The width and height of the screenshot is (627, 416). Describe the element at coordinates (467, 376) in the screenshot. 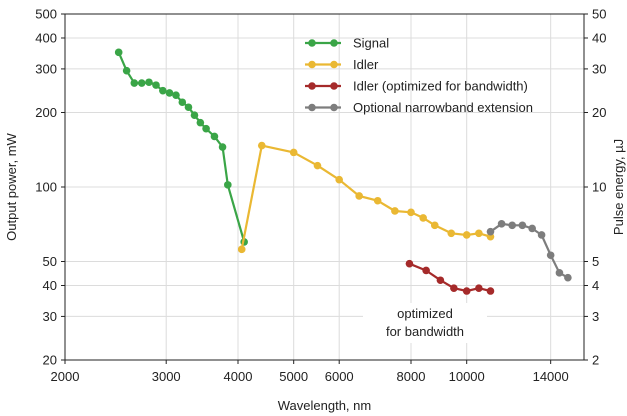

I see `x-tick-label: 10000` at that location.